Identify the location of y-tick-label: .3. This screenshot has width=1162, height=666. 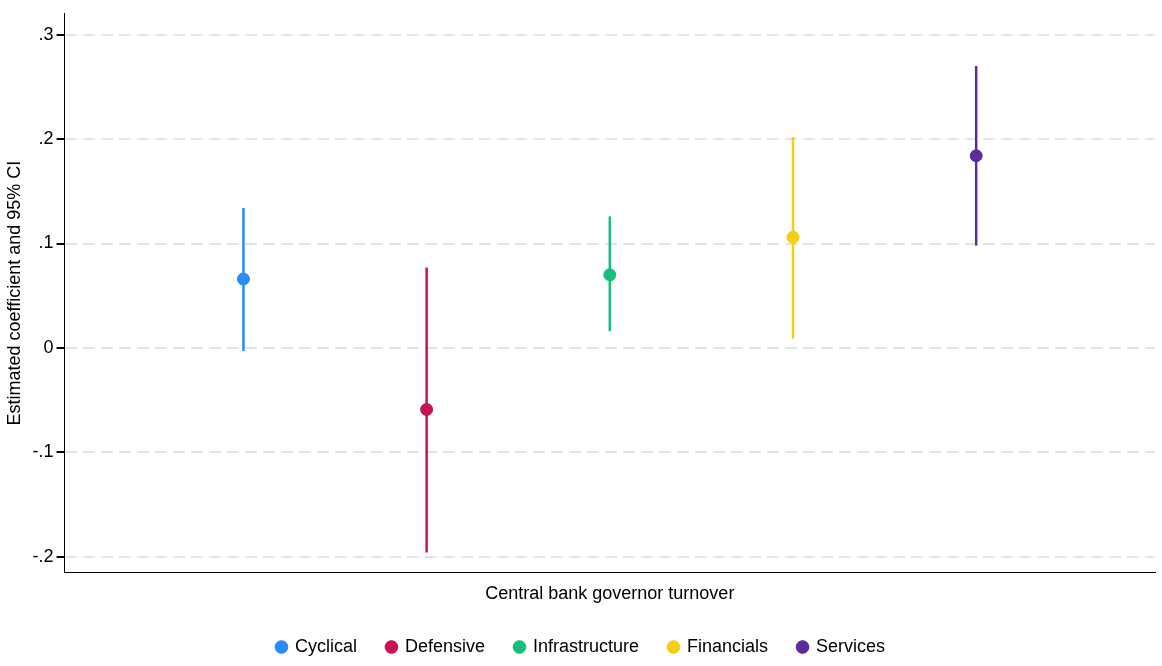
(46, 33).